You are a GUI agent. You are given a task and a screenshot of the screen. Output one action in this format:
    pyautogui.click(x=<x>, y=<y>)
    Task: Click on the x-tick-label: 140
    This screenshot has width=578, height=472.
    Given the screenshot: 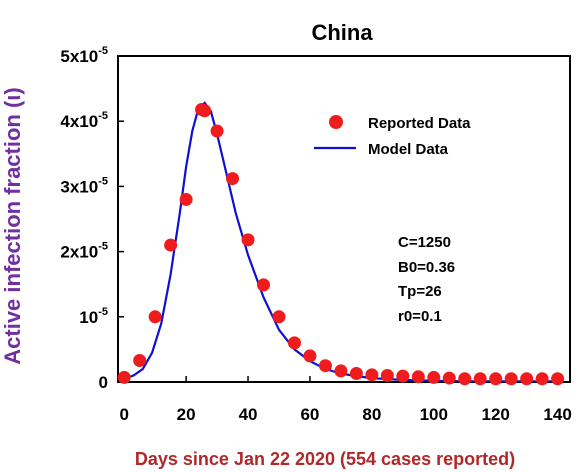 What is the action you would take?
    pyautogui.click(x=557, y=414)
    